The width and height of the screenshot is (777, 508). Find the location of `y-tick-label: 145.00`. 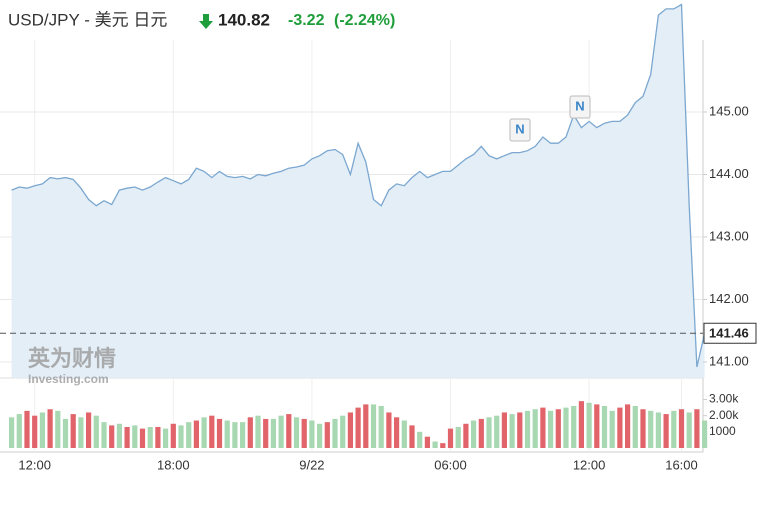

y-tick-label: 145.00 is located at coordinates (729, 110).